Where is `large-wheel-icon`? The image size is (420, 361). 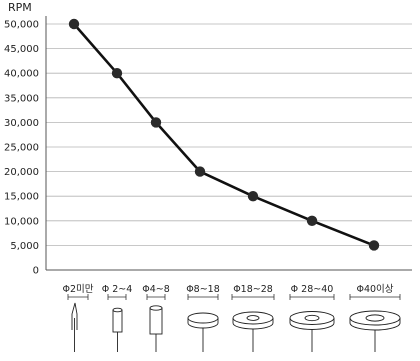 large-wheel-icon is located at coordinates (312, 331).